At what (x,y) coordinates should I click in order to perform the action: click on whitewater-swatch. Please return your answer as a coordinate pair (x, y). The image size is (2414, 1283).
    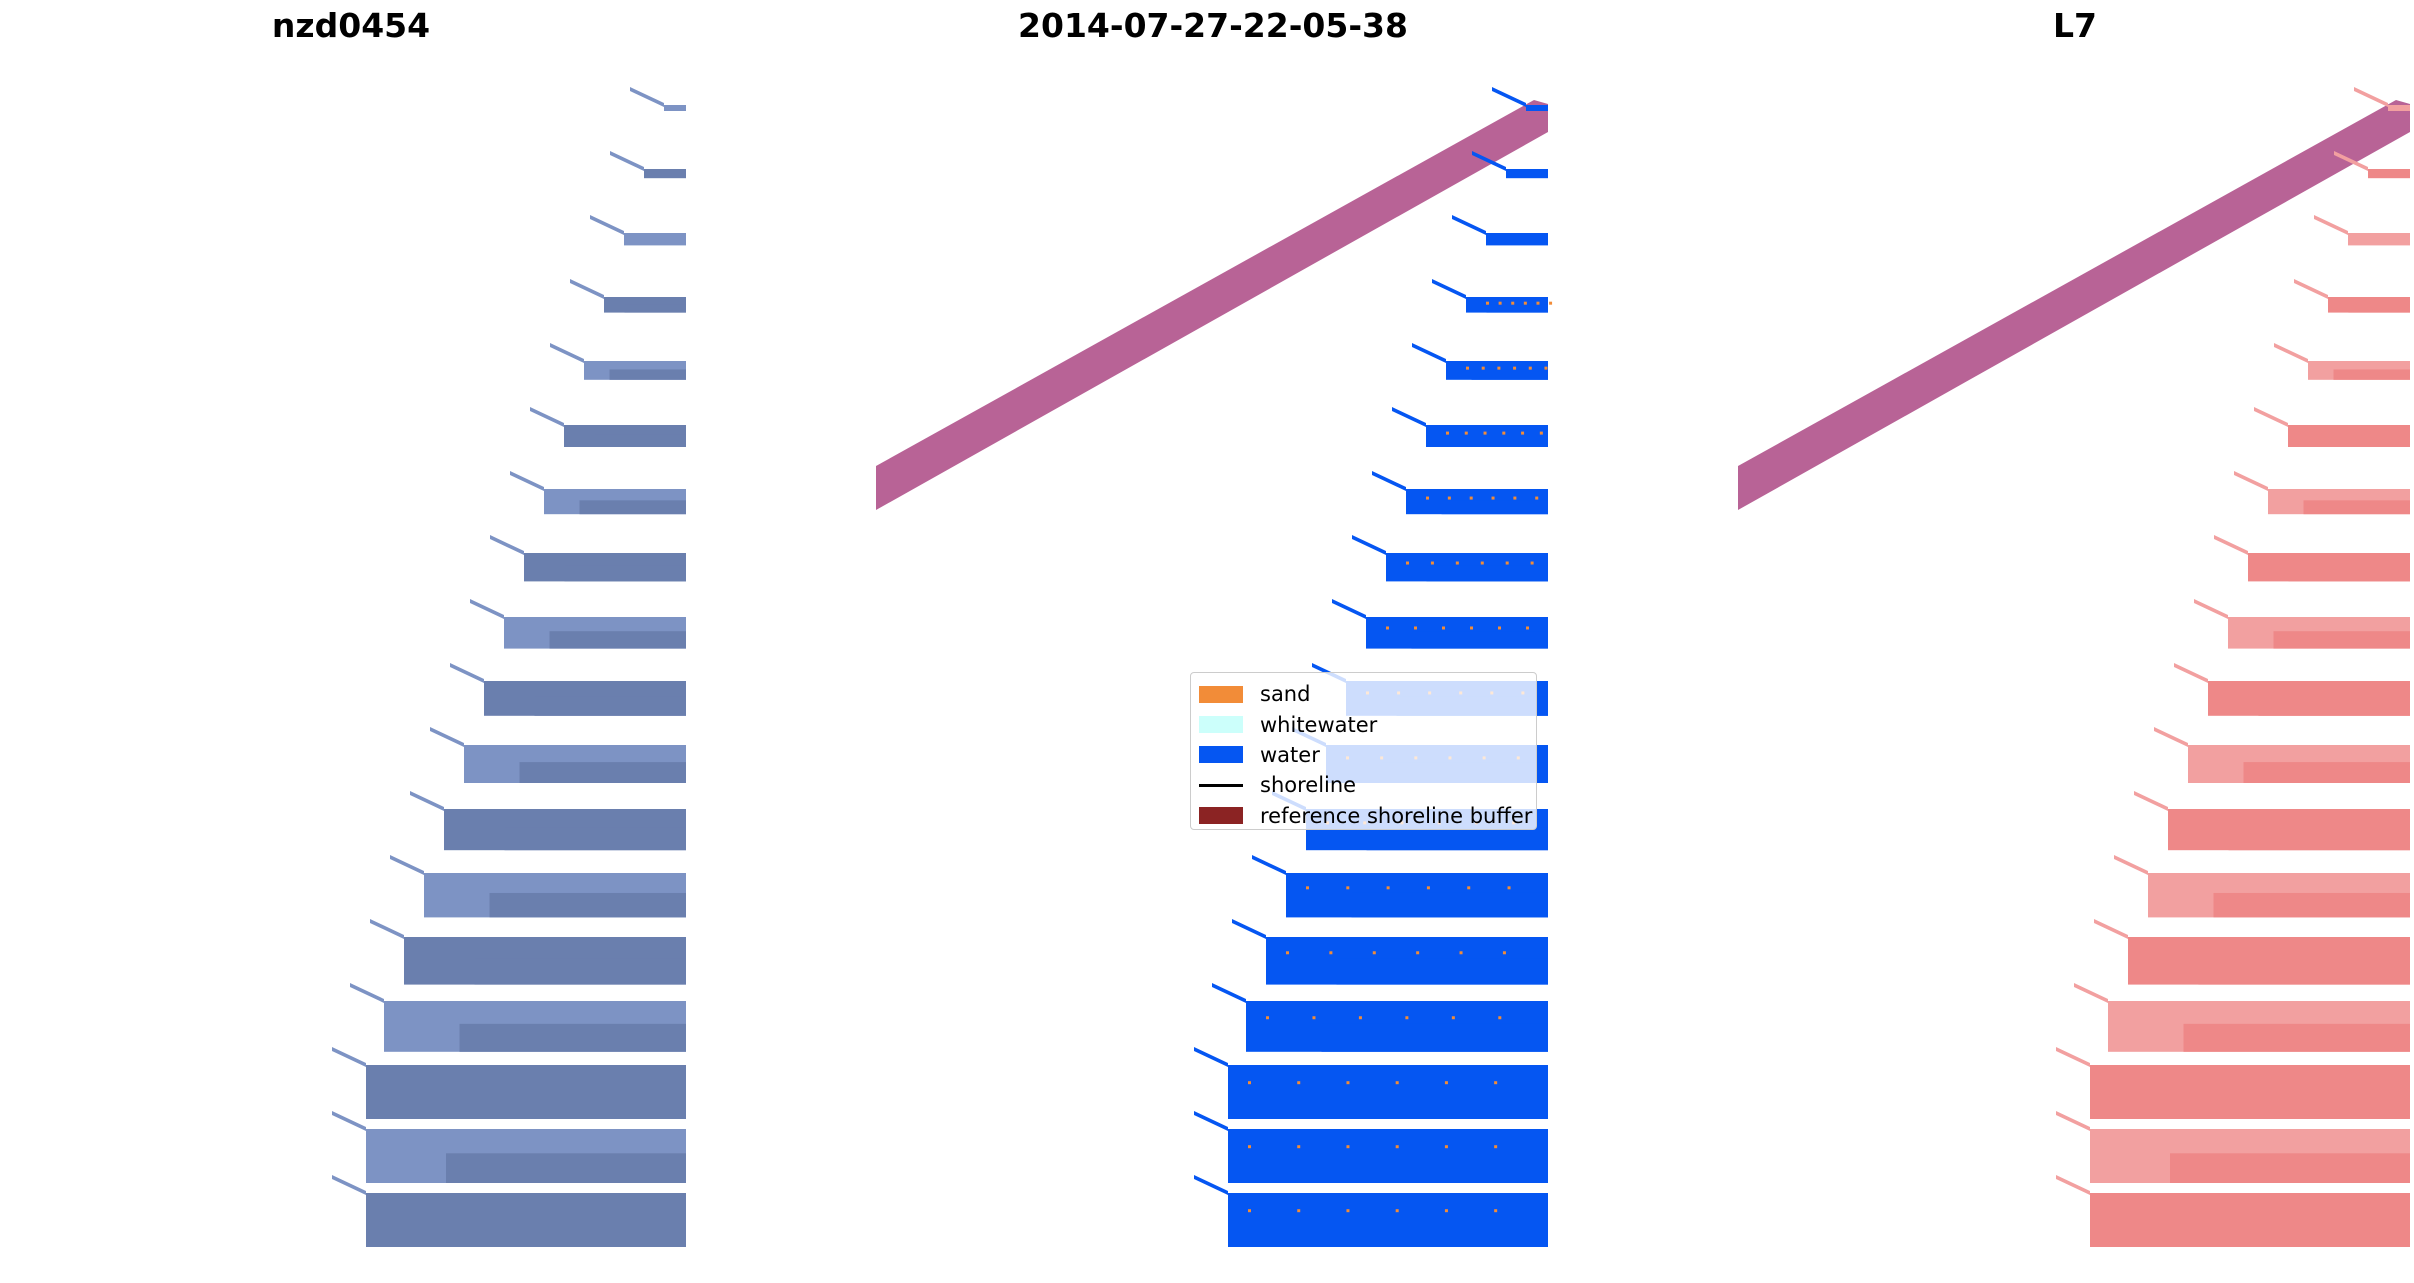
    Looking at the image, I should click on (1221, 725).